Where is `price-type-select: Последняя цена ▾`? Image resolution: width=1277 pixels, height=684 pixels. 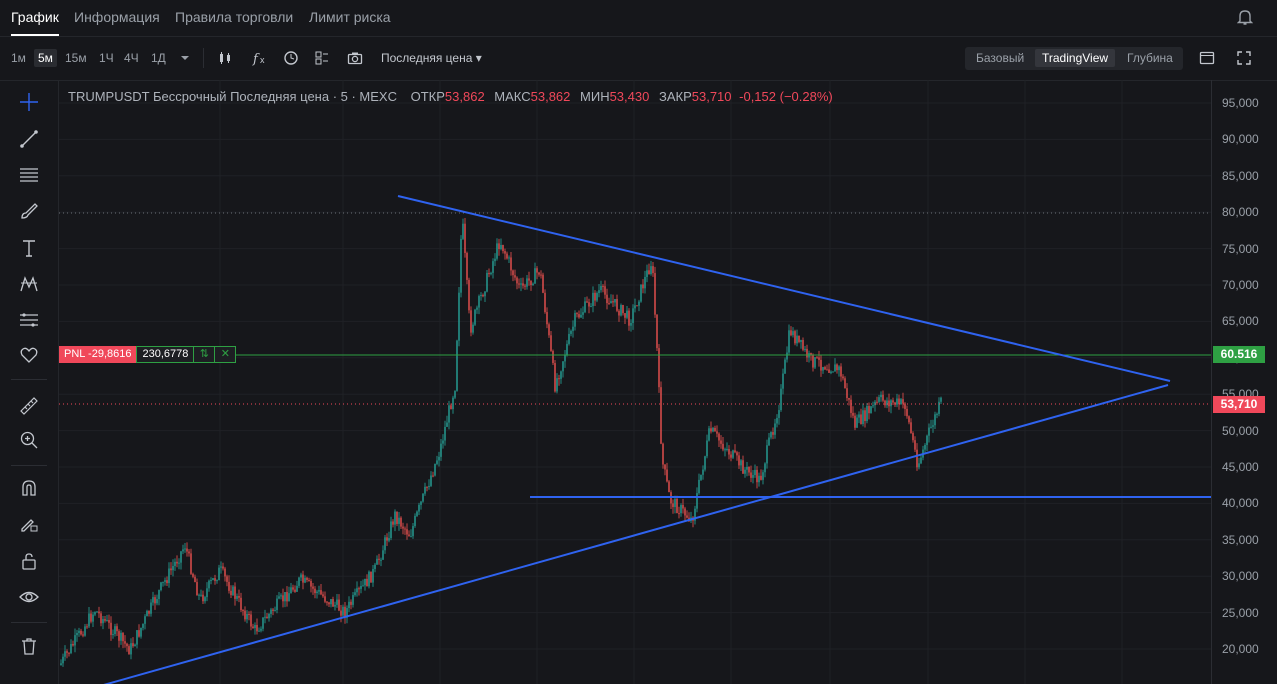 price-type-select: Последняя цена ▾ is located at coordinates (431, 58).